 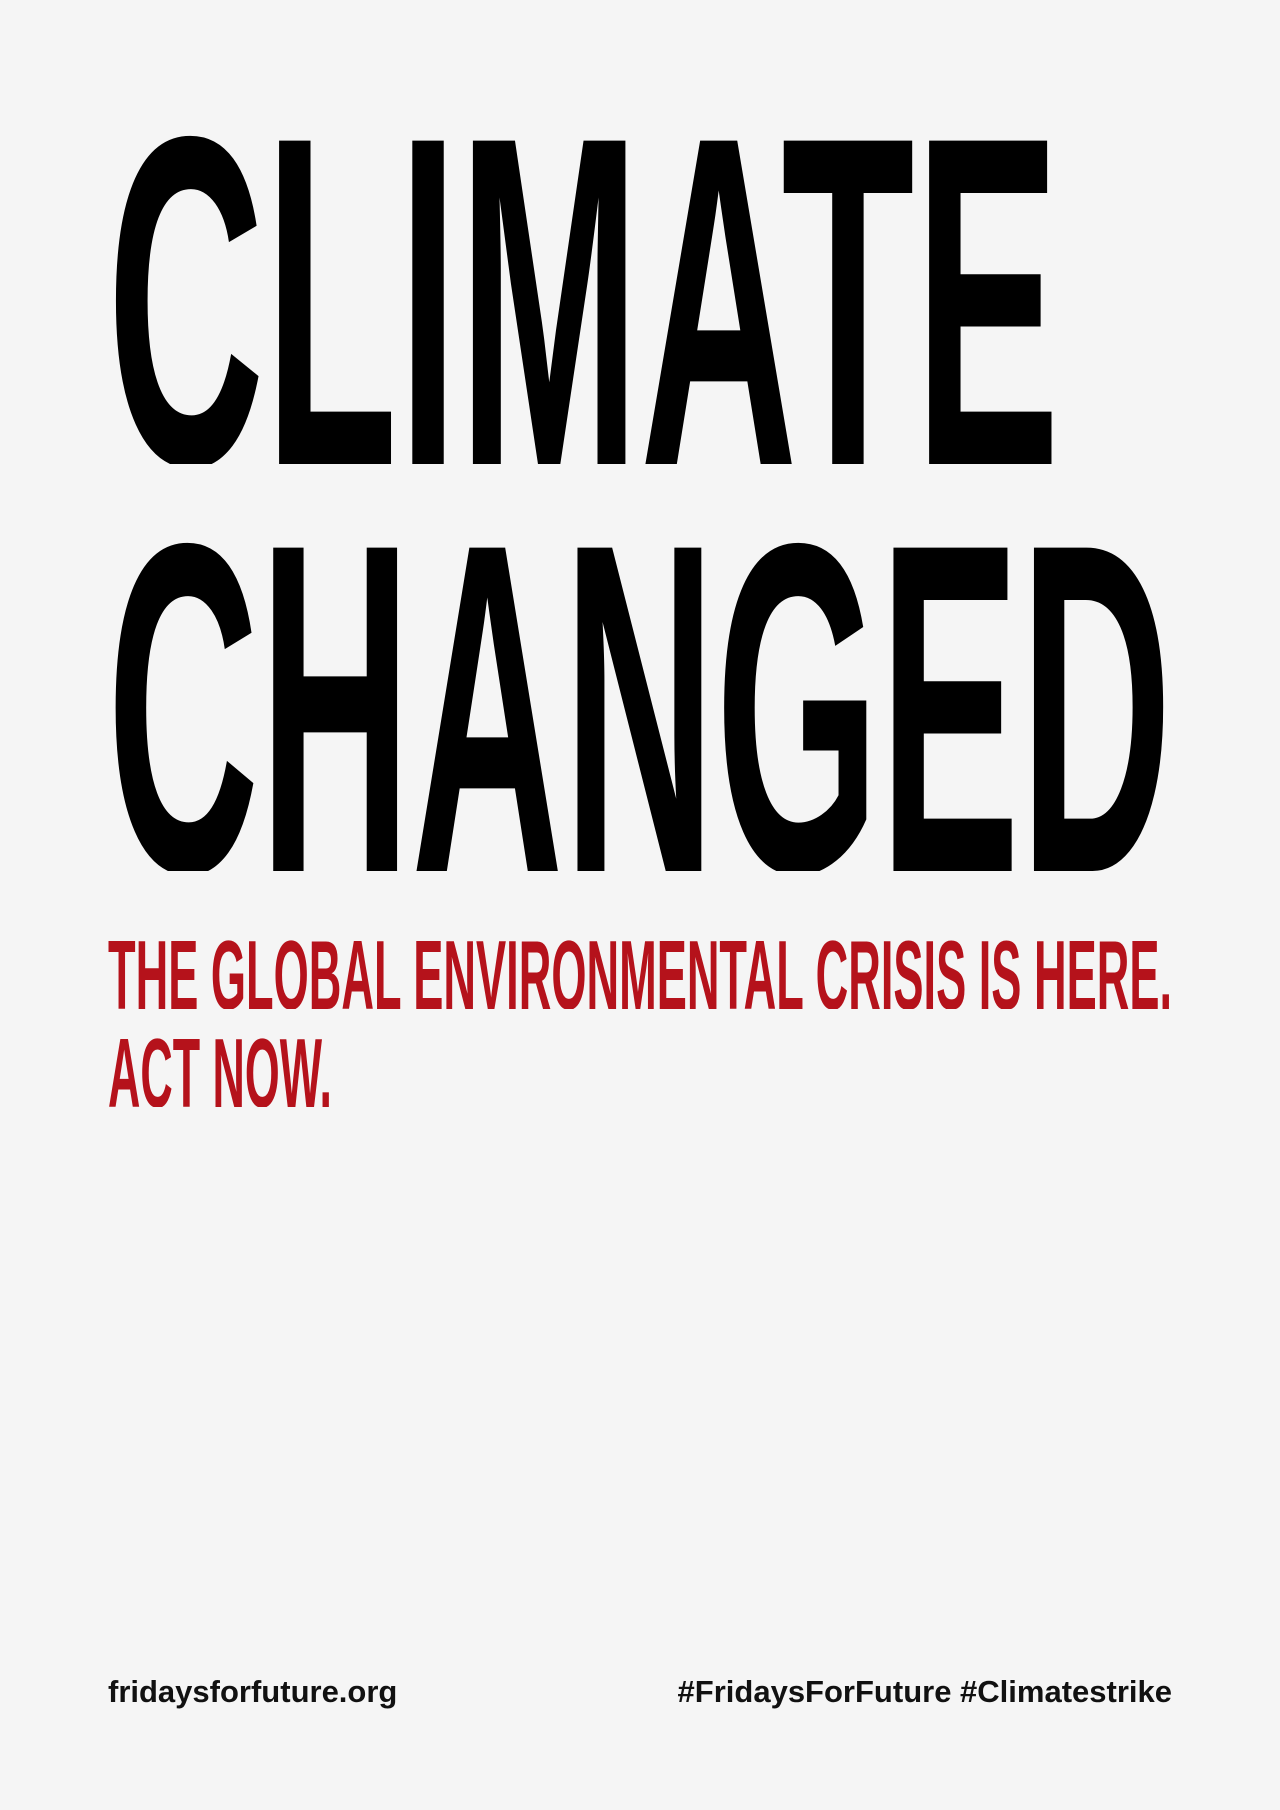 I want to click on headline-line-1-text: CLIMATE, so click(x=583, y=290).